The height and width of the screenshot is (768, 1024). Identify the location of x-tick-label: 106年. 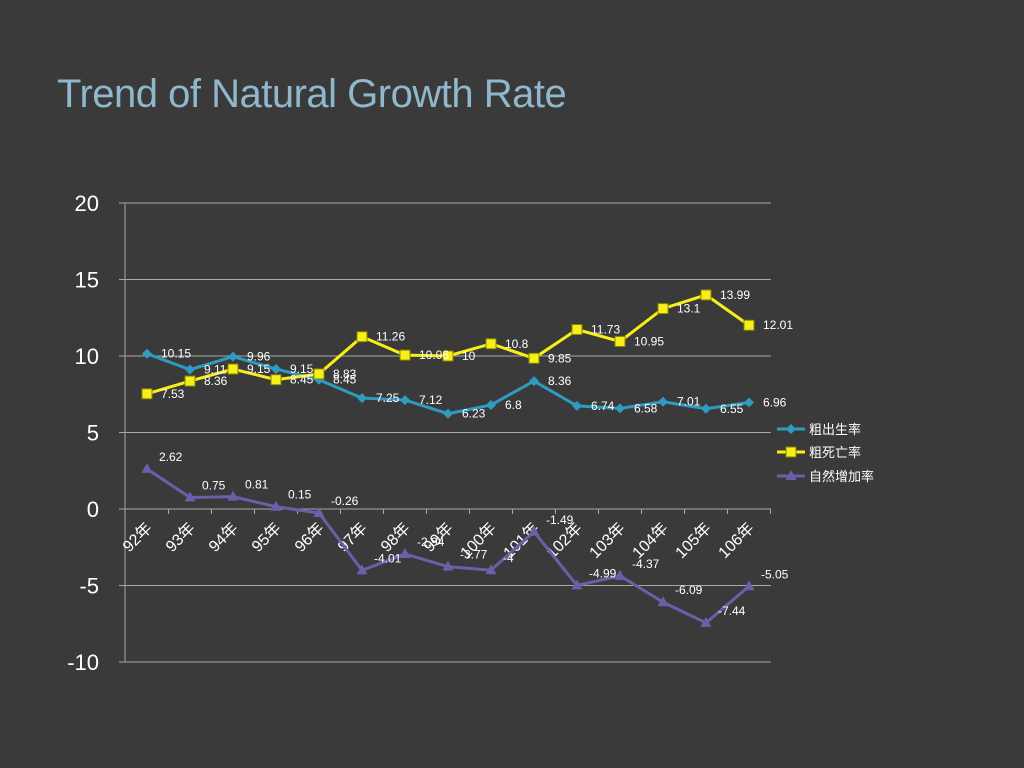
(736, 540).